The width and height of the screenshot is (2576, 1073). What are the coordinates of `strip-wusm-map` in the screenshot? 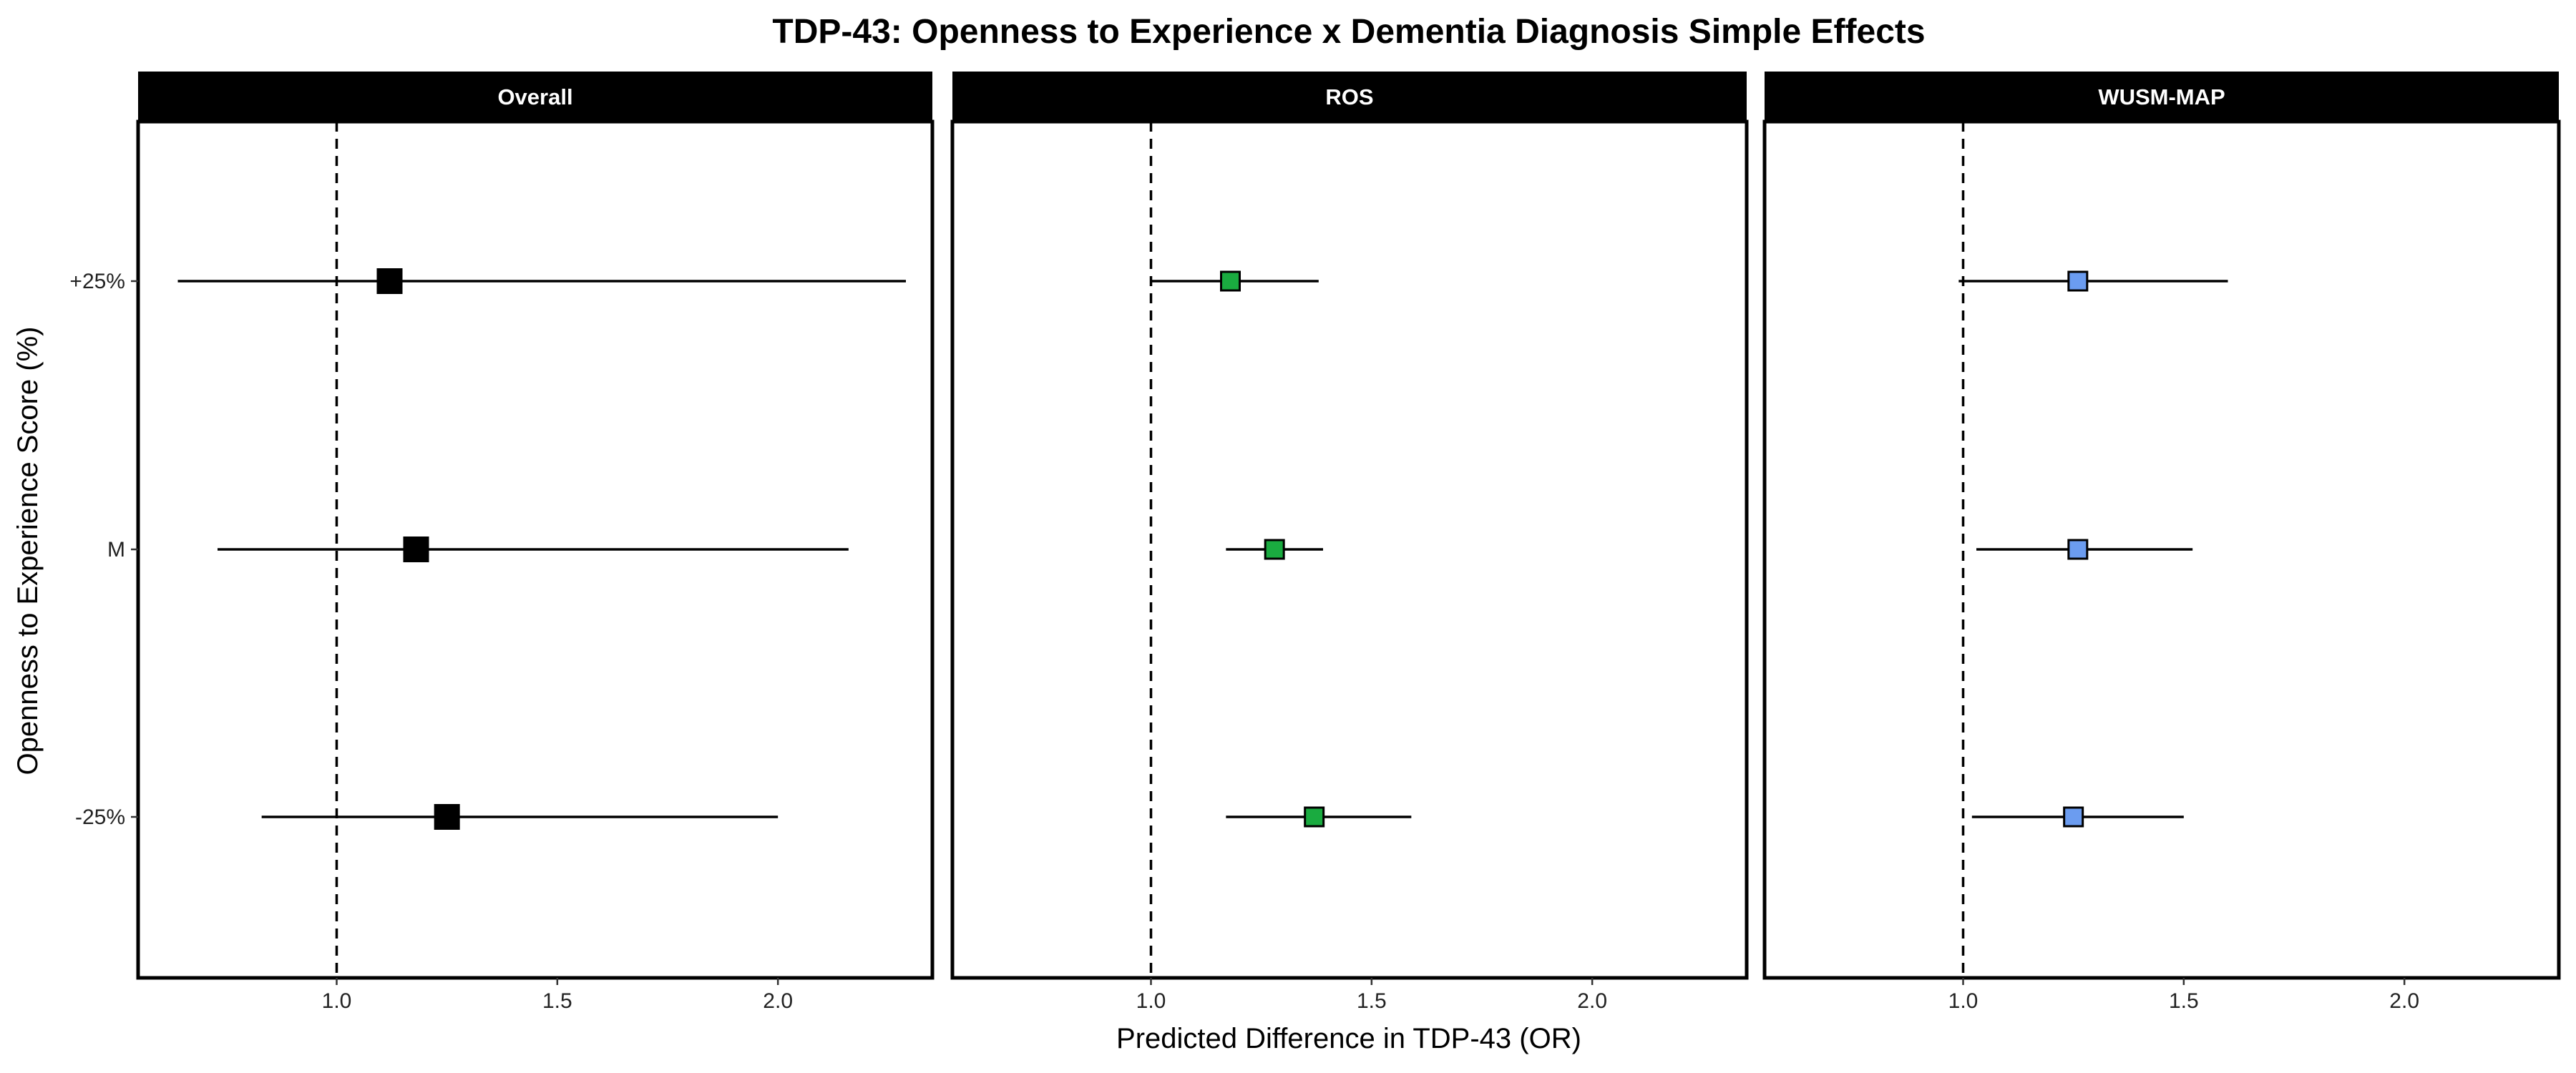 It's located at (2162, 97).